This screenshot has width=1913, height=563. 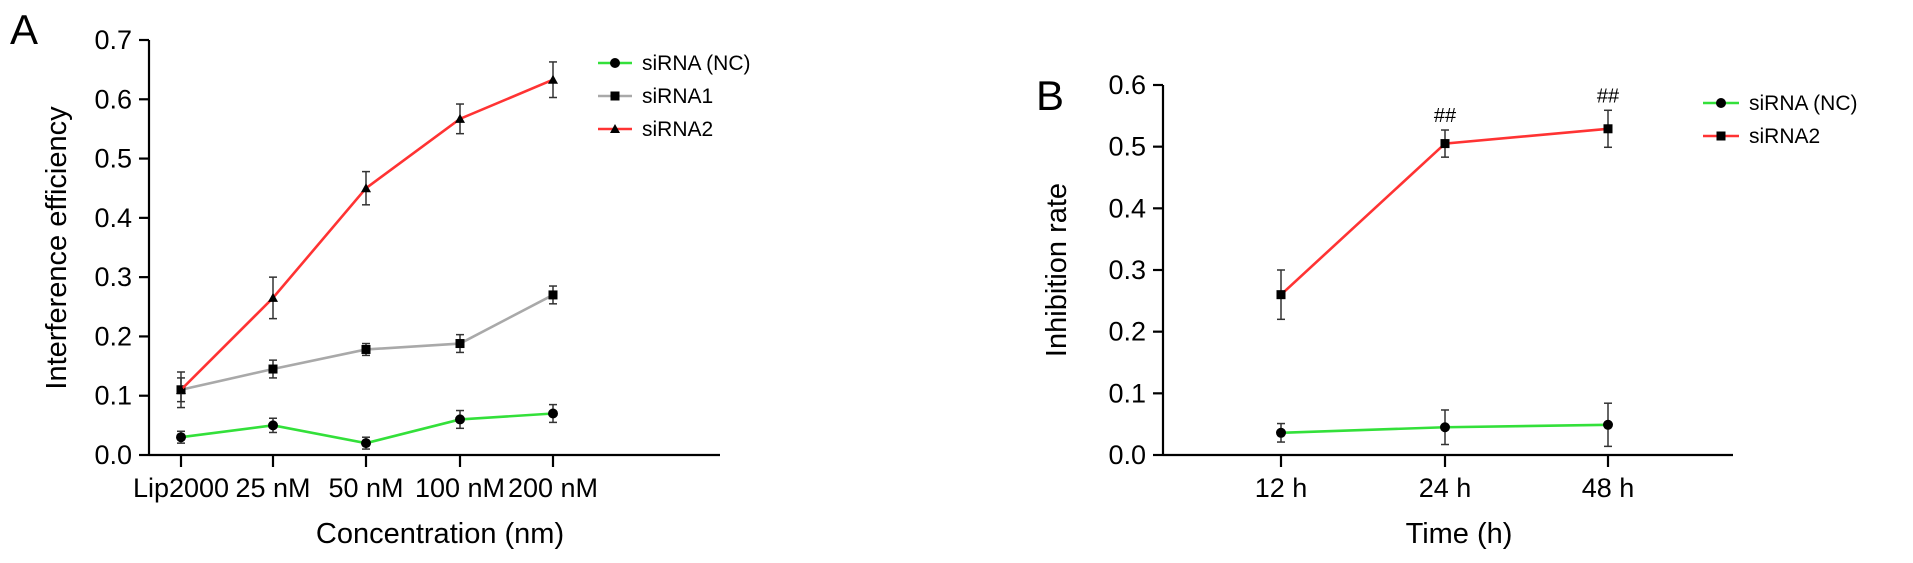 I want to click on panel-a-legend: siRNA (NC) siRNA1 siRNA2, so click(x=674, y=96).